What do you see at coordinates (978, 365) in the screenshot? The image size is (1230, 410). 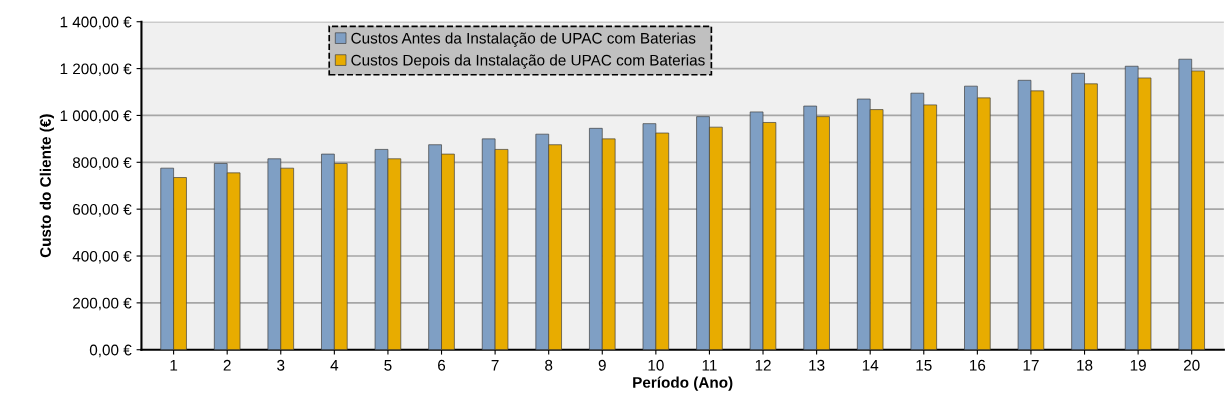 I see `x-tick-label: 16` at bounding box center [978, 365].